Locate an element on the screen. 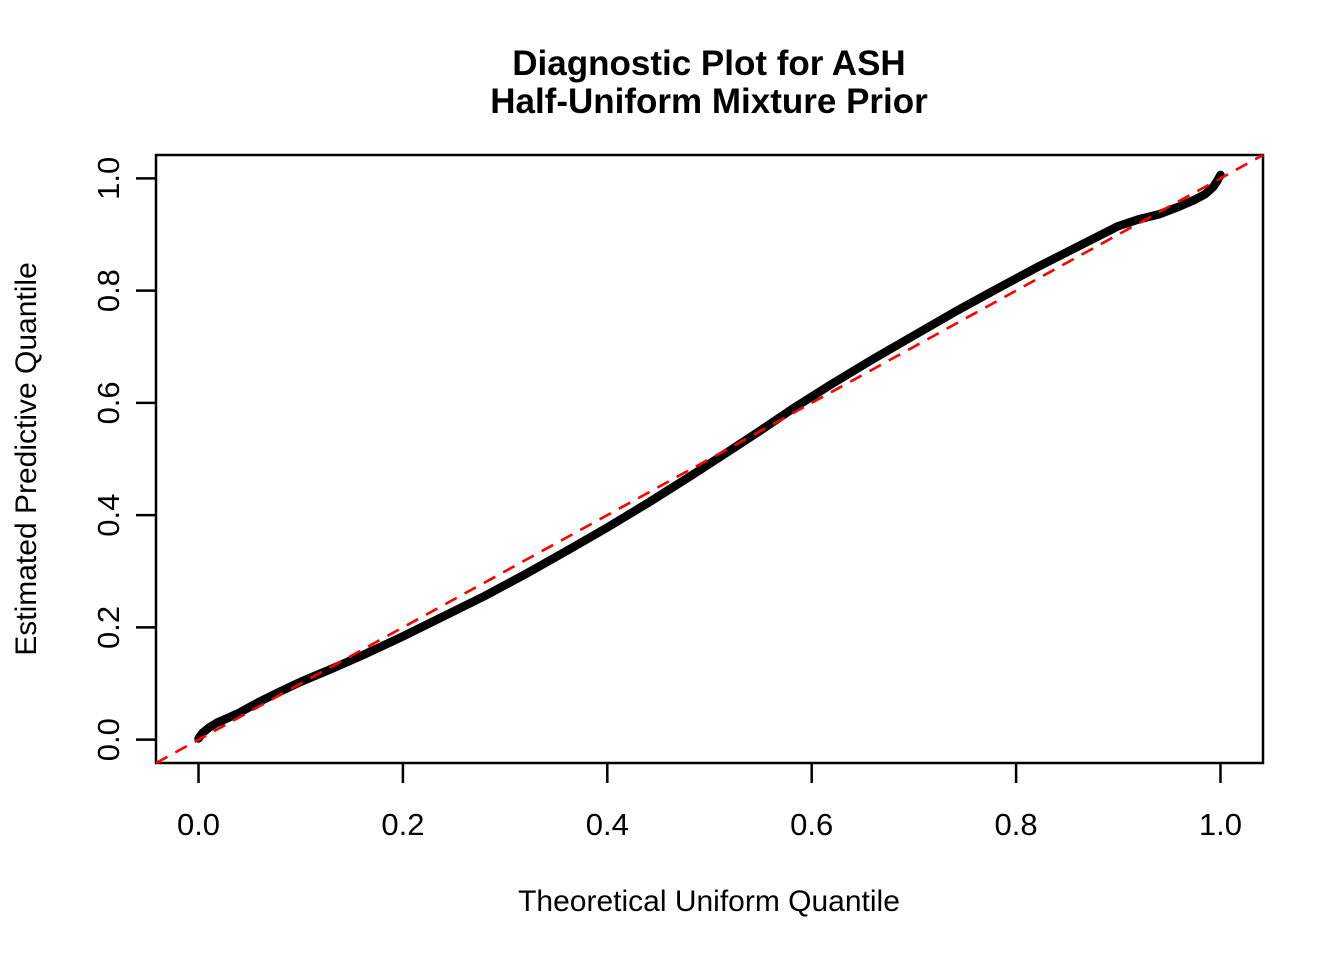  plot-title-line1: Diagnostic Plot for ASH is located at coordinates (708, 63).